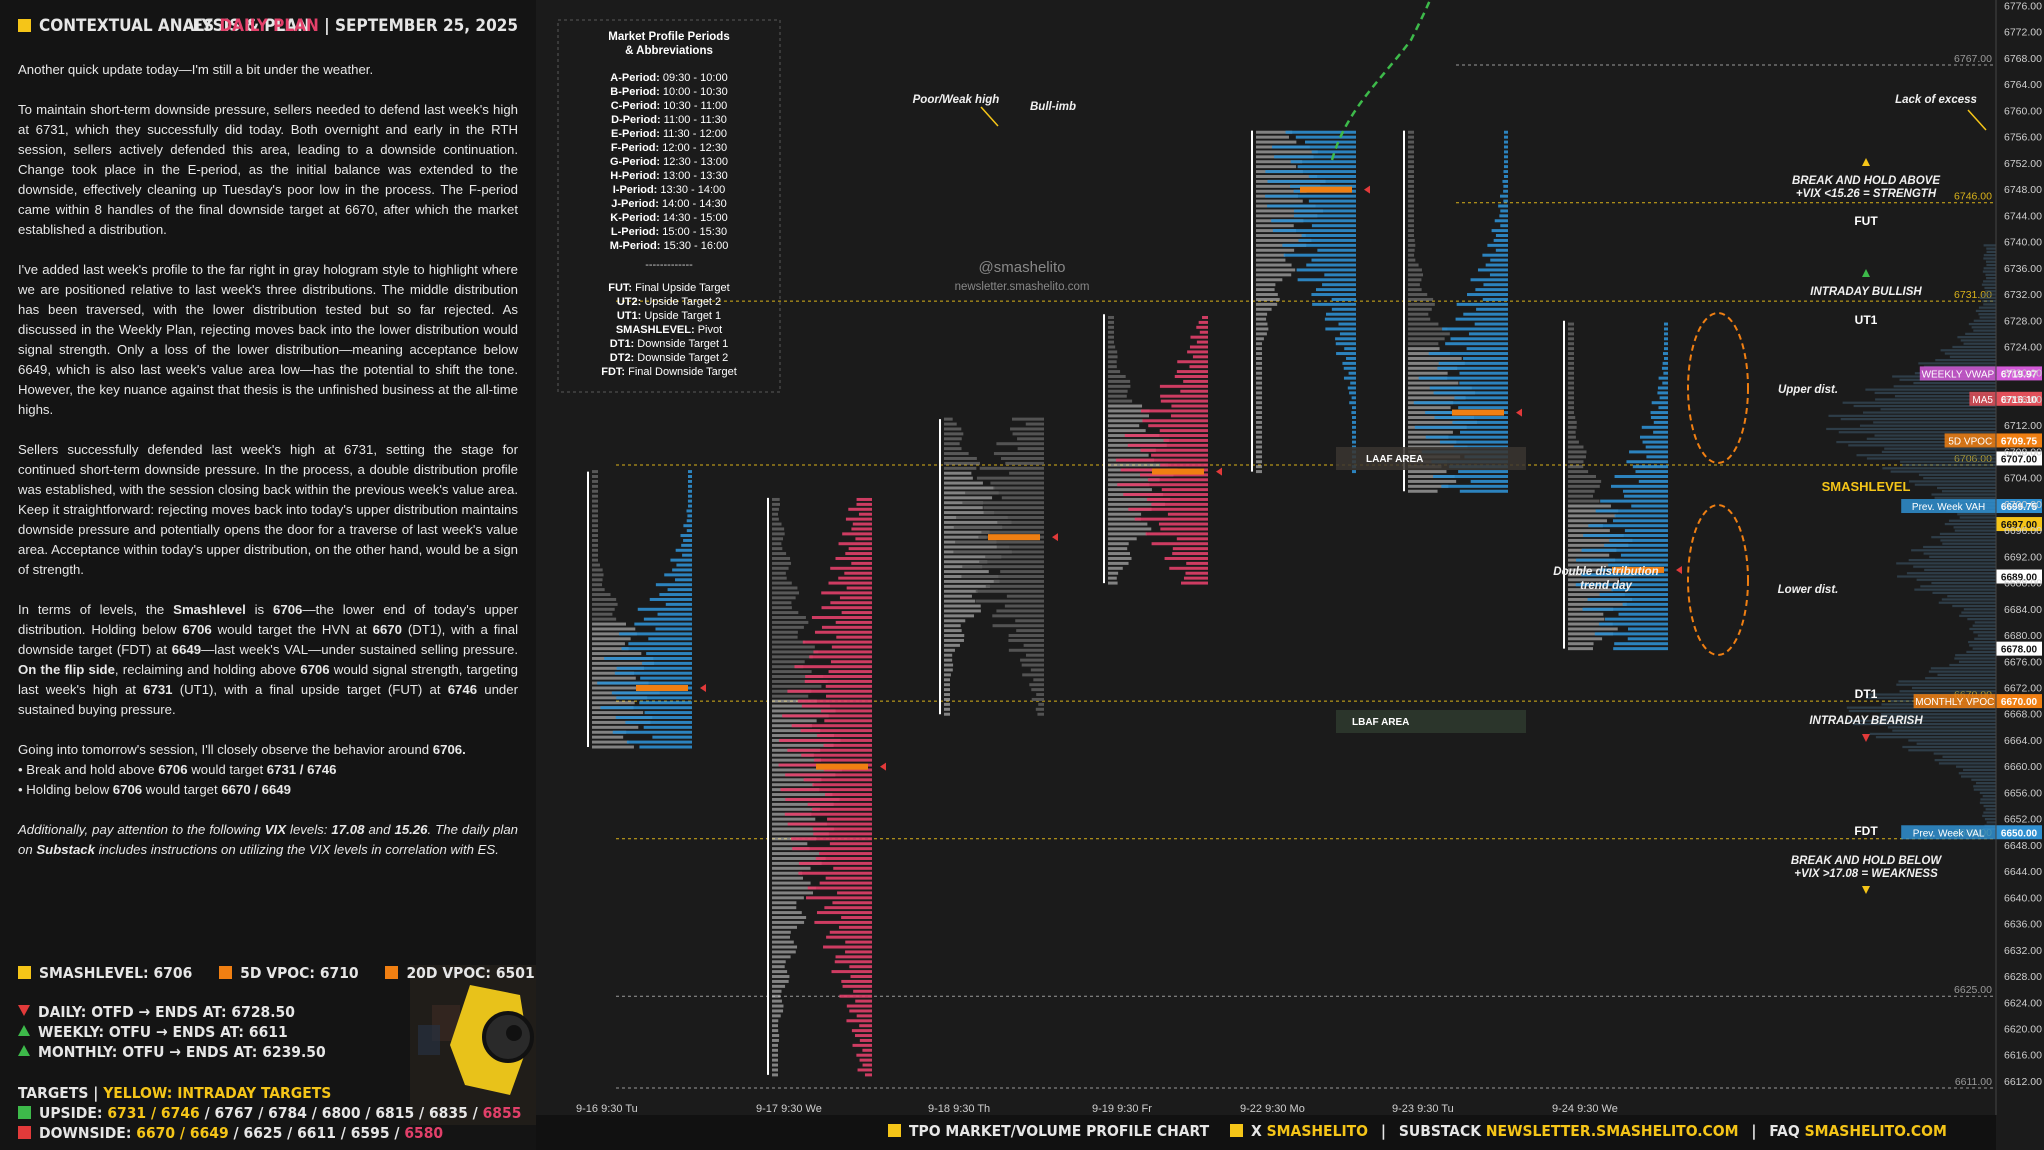 Image resolution: width=2044 pixels, height=1150 pixels. I want to click on up-arrow-green-icon, so click(1866, 273).